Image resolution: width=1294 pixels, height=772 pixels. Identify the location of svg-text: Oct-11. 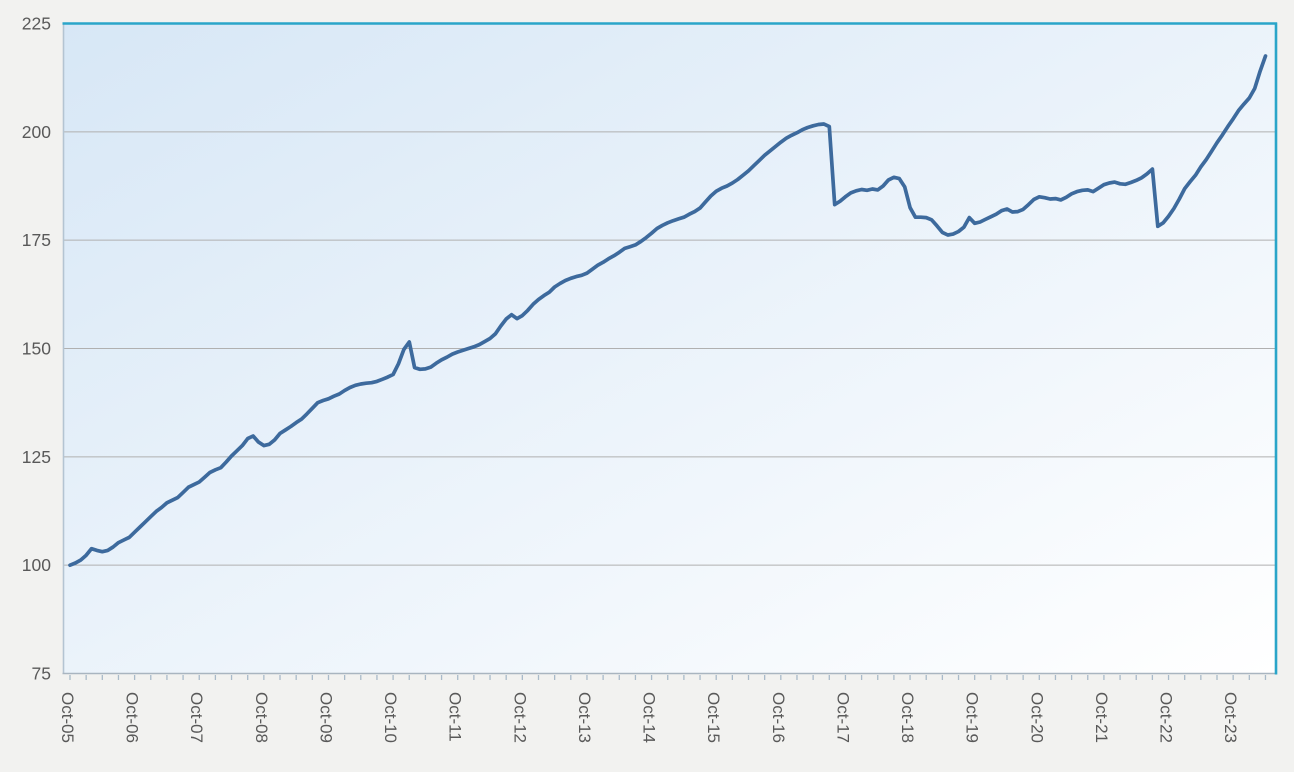
(455, 717).